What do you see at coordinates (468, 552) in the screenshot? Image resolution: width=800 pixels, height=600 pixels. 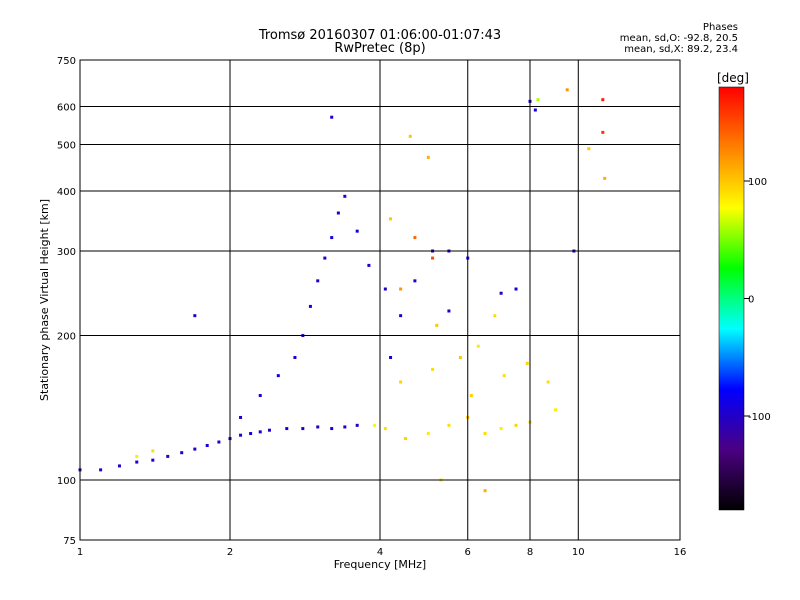 I see `x-tick-label: 6` at bounding box center [468, 552].